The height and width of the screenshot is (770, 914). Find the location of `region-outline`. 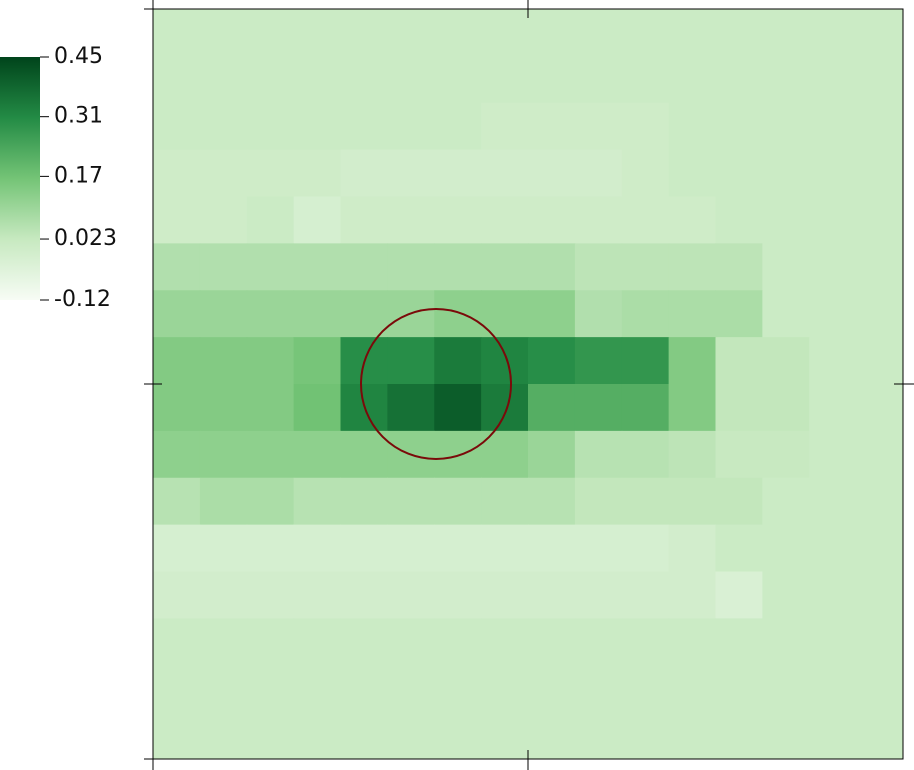

region-outline is located at coordinates (436, 384).